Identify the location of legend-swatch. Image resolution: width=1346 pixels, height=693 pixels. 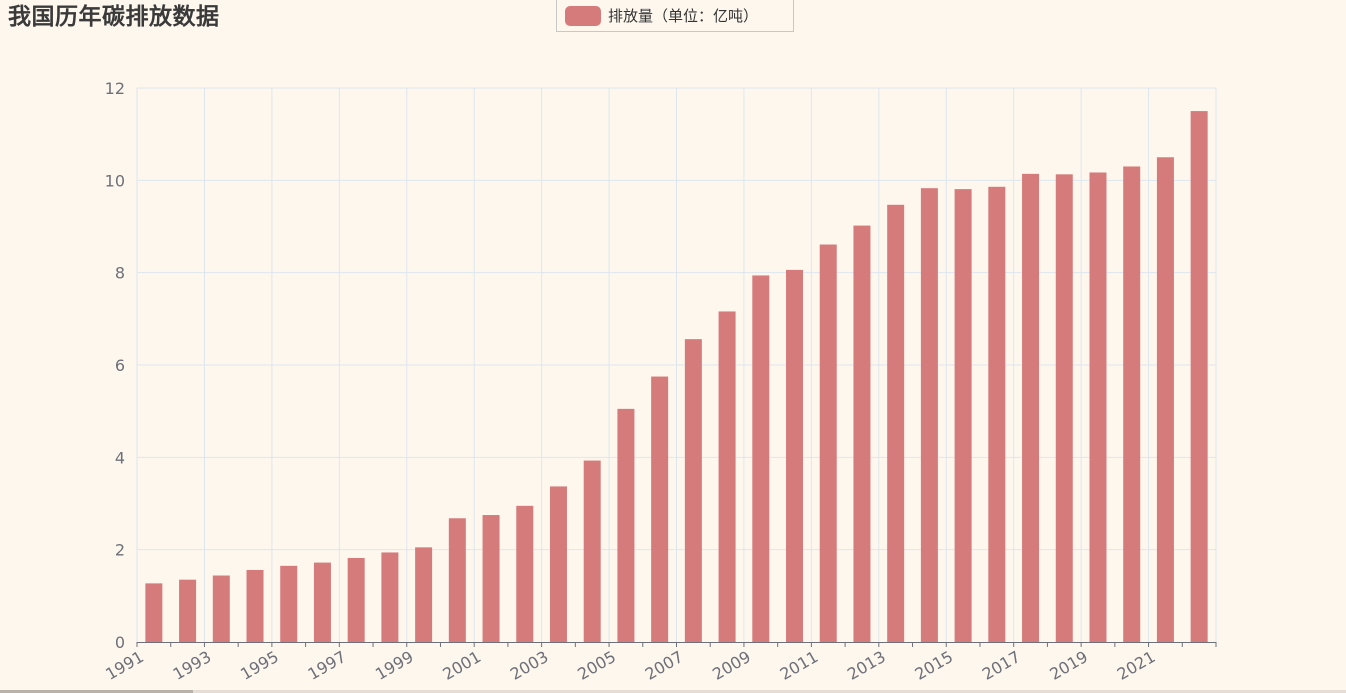
(583, 15).